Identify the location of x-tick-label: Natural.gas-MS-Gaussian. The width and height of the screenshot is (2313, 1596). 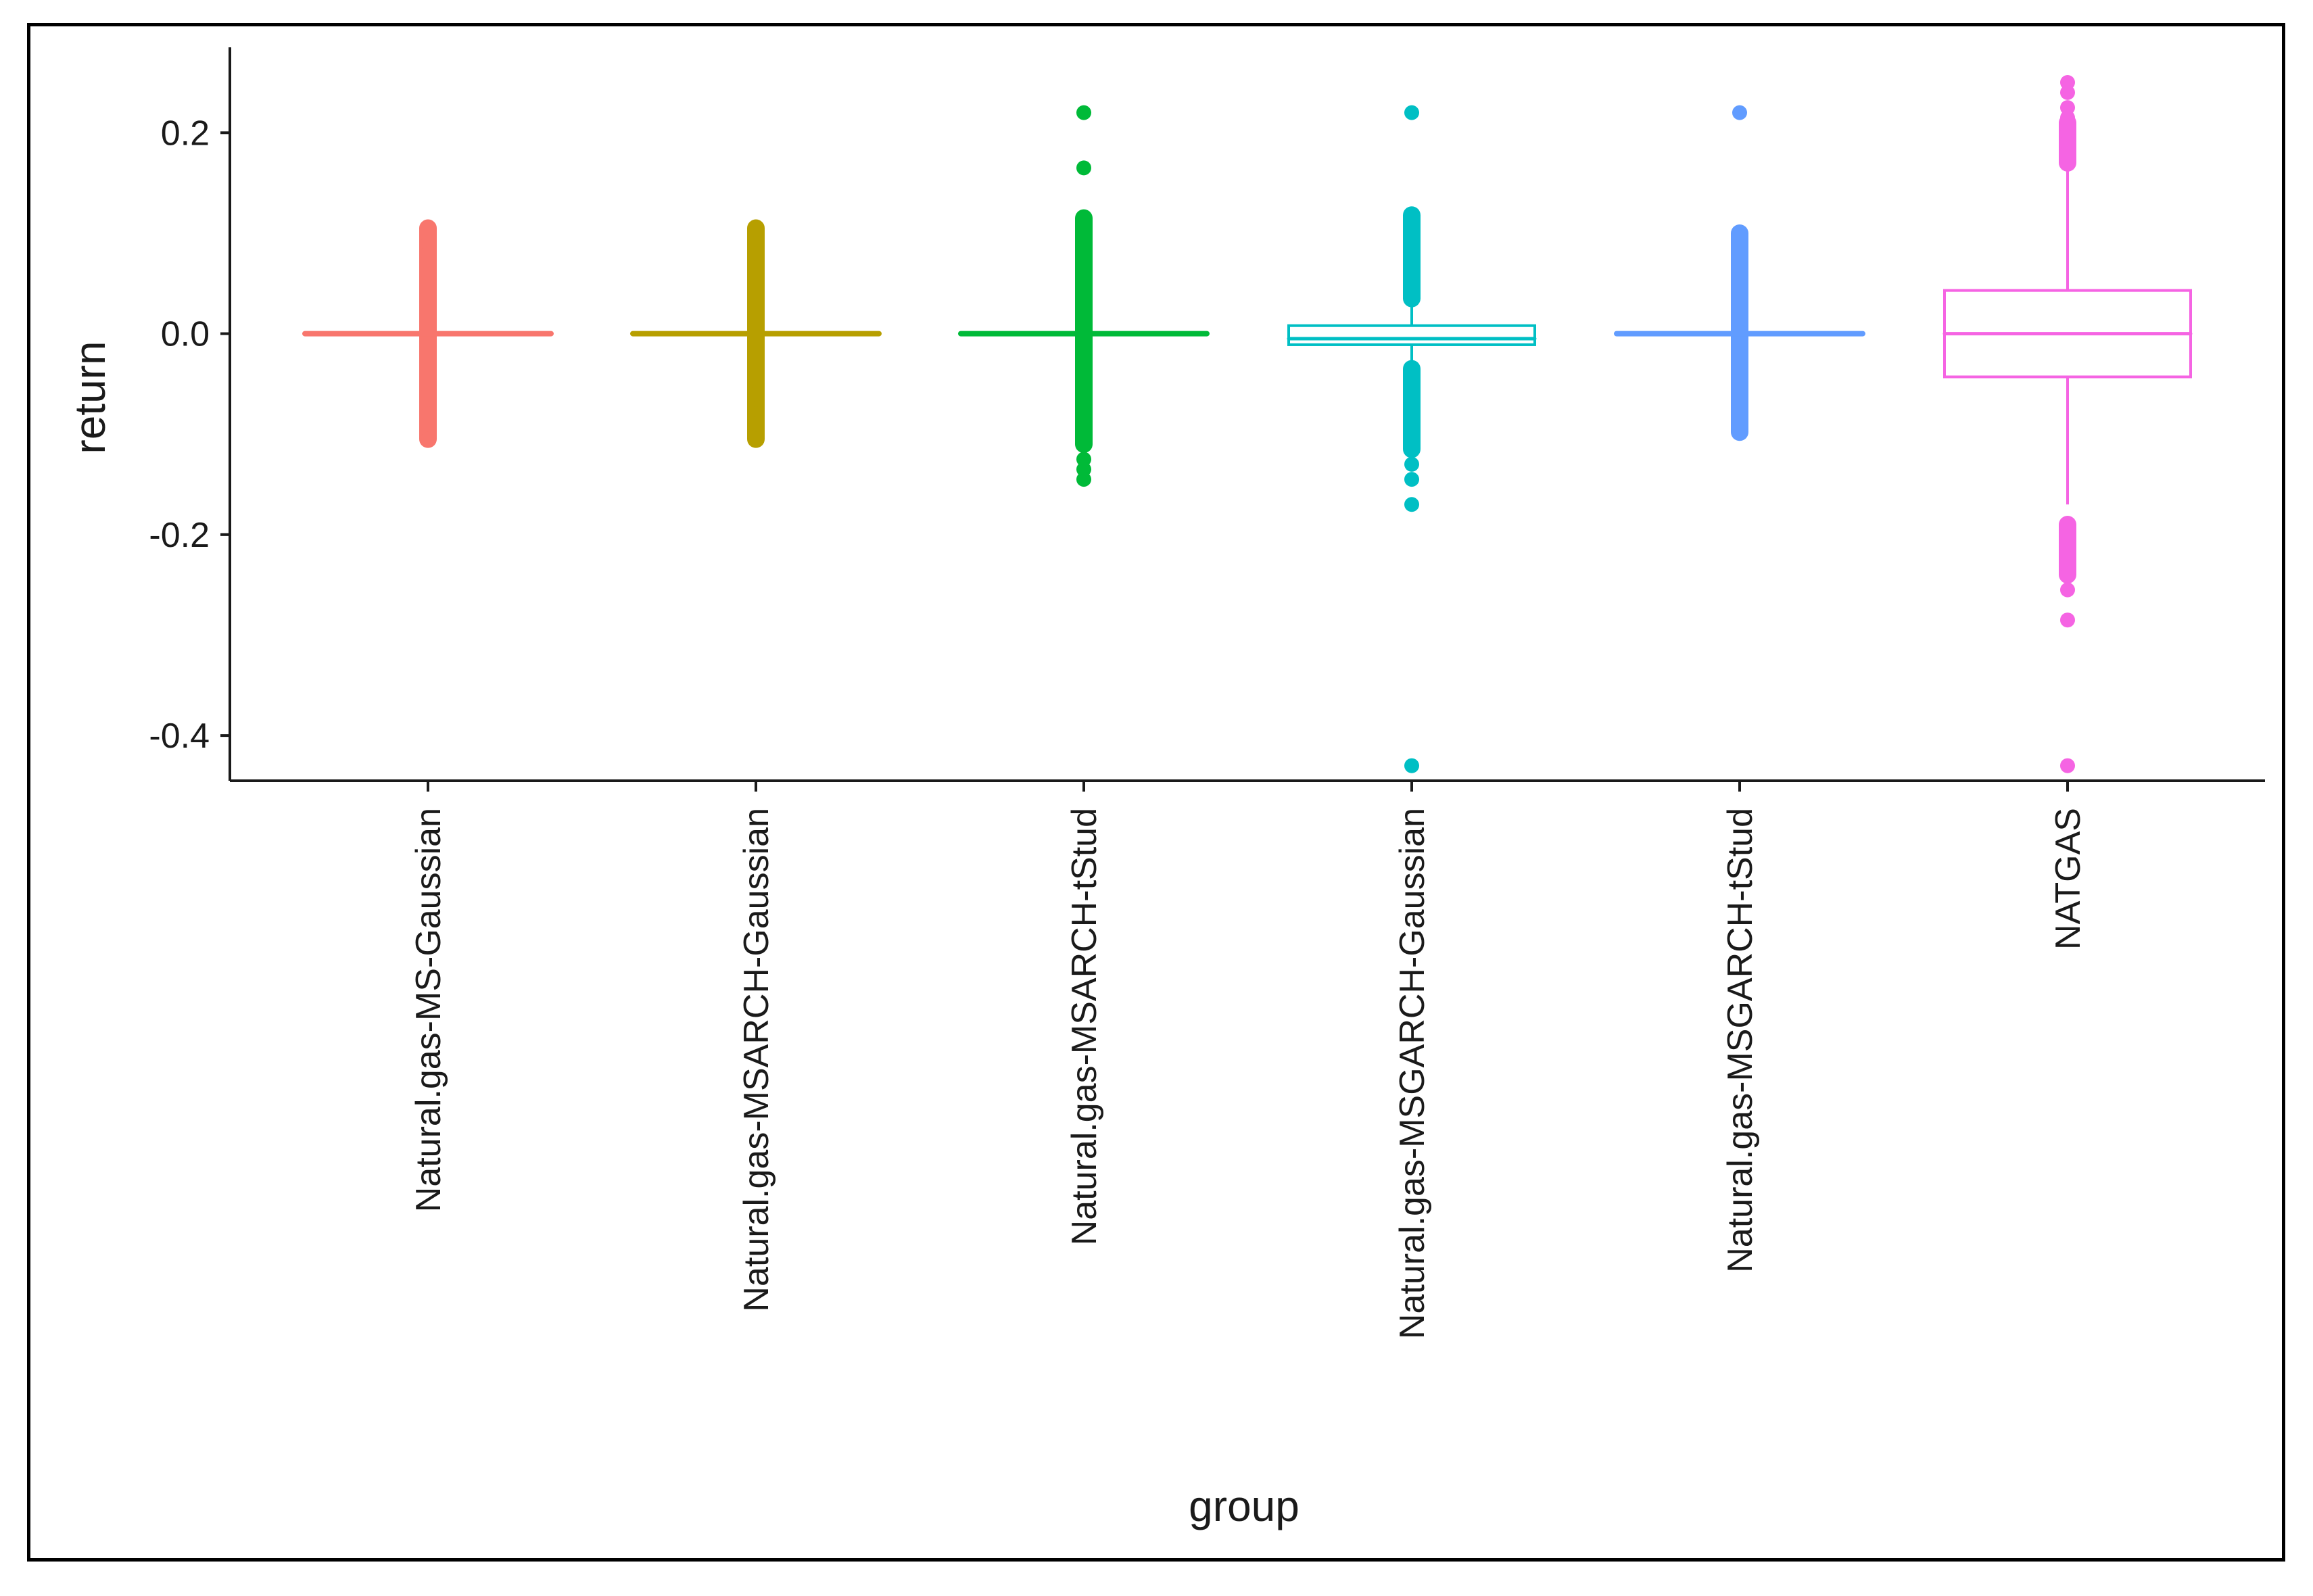
(428, 1010).